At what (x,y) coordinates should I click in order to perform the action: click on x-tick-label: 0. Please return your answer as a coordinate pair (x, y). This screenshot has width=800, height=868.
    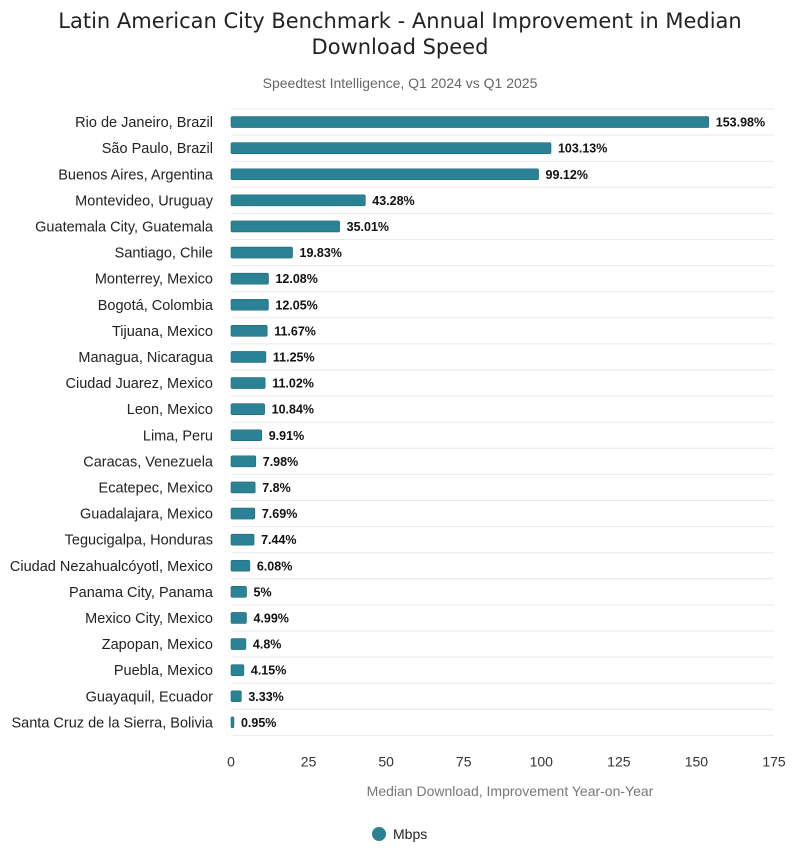
    Looking at the image, I should click on (231, 761).